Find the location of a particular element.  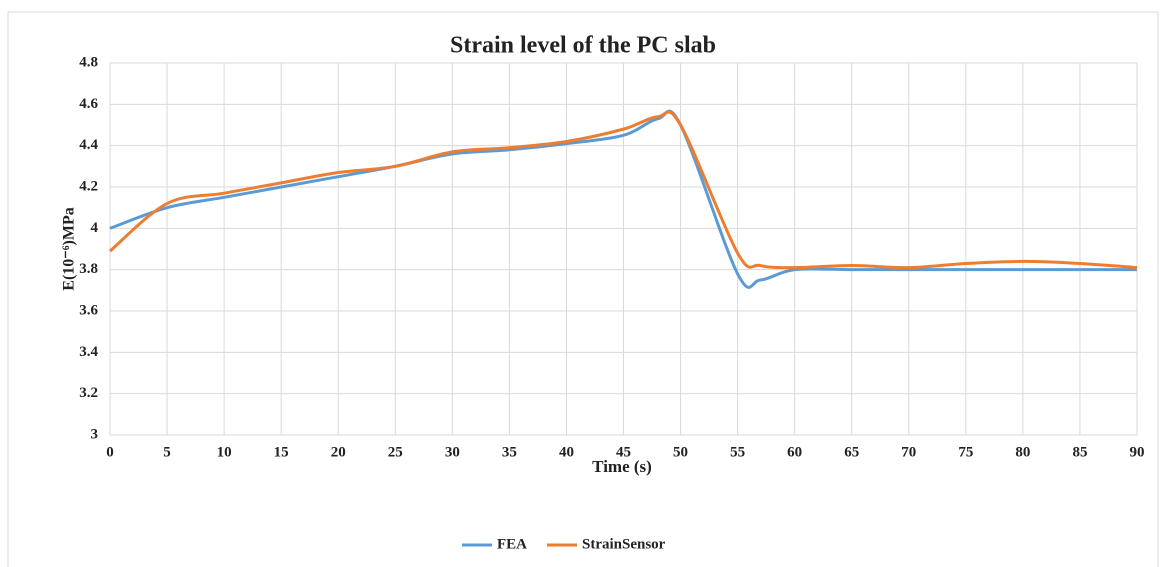

x-tick-label: 20 is located at coordinates (338, 452).